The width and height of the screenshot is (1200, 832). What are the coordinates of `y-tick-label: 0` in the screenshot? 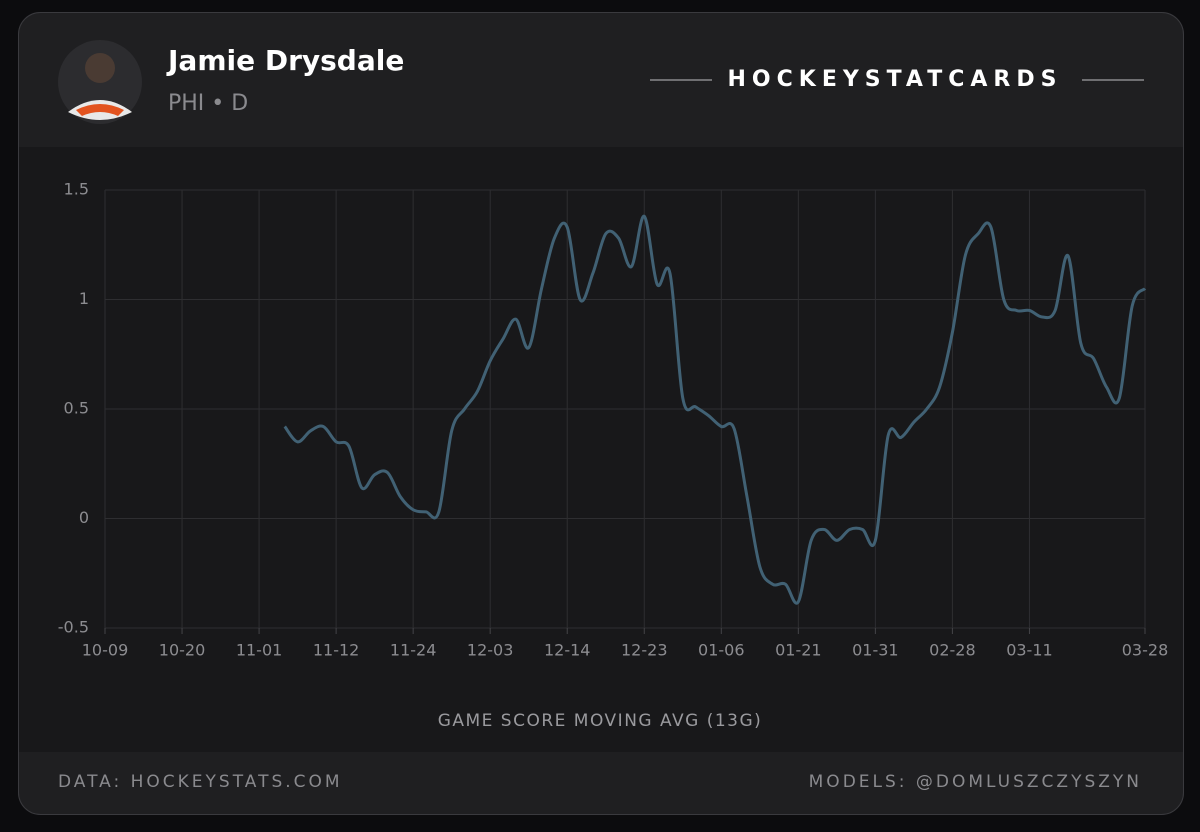 It's located at (84, 517).